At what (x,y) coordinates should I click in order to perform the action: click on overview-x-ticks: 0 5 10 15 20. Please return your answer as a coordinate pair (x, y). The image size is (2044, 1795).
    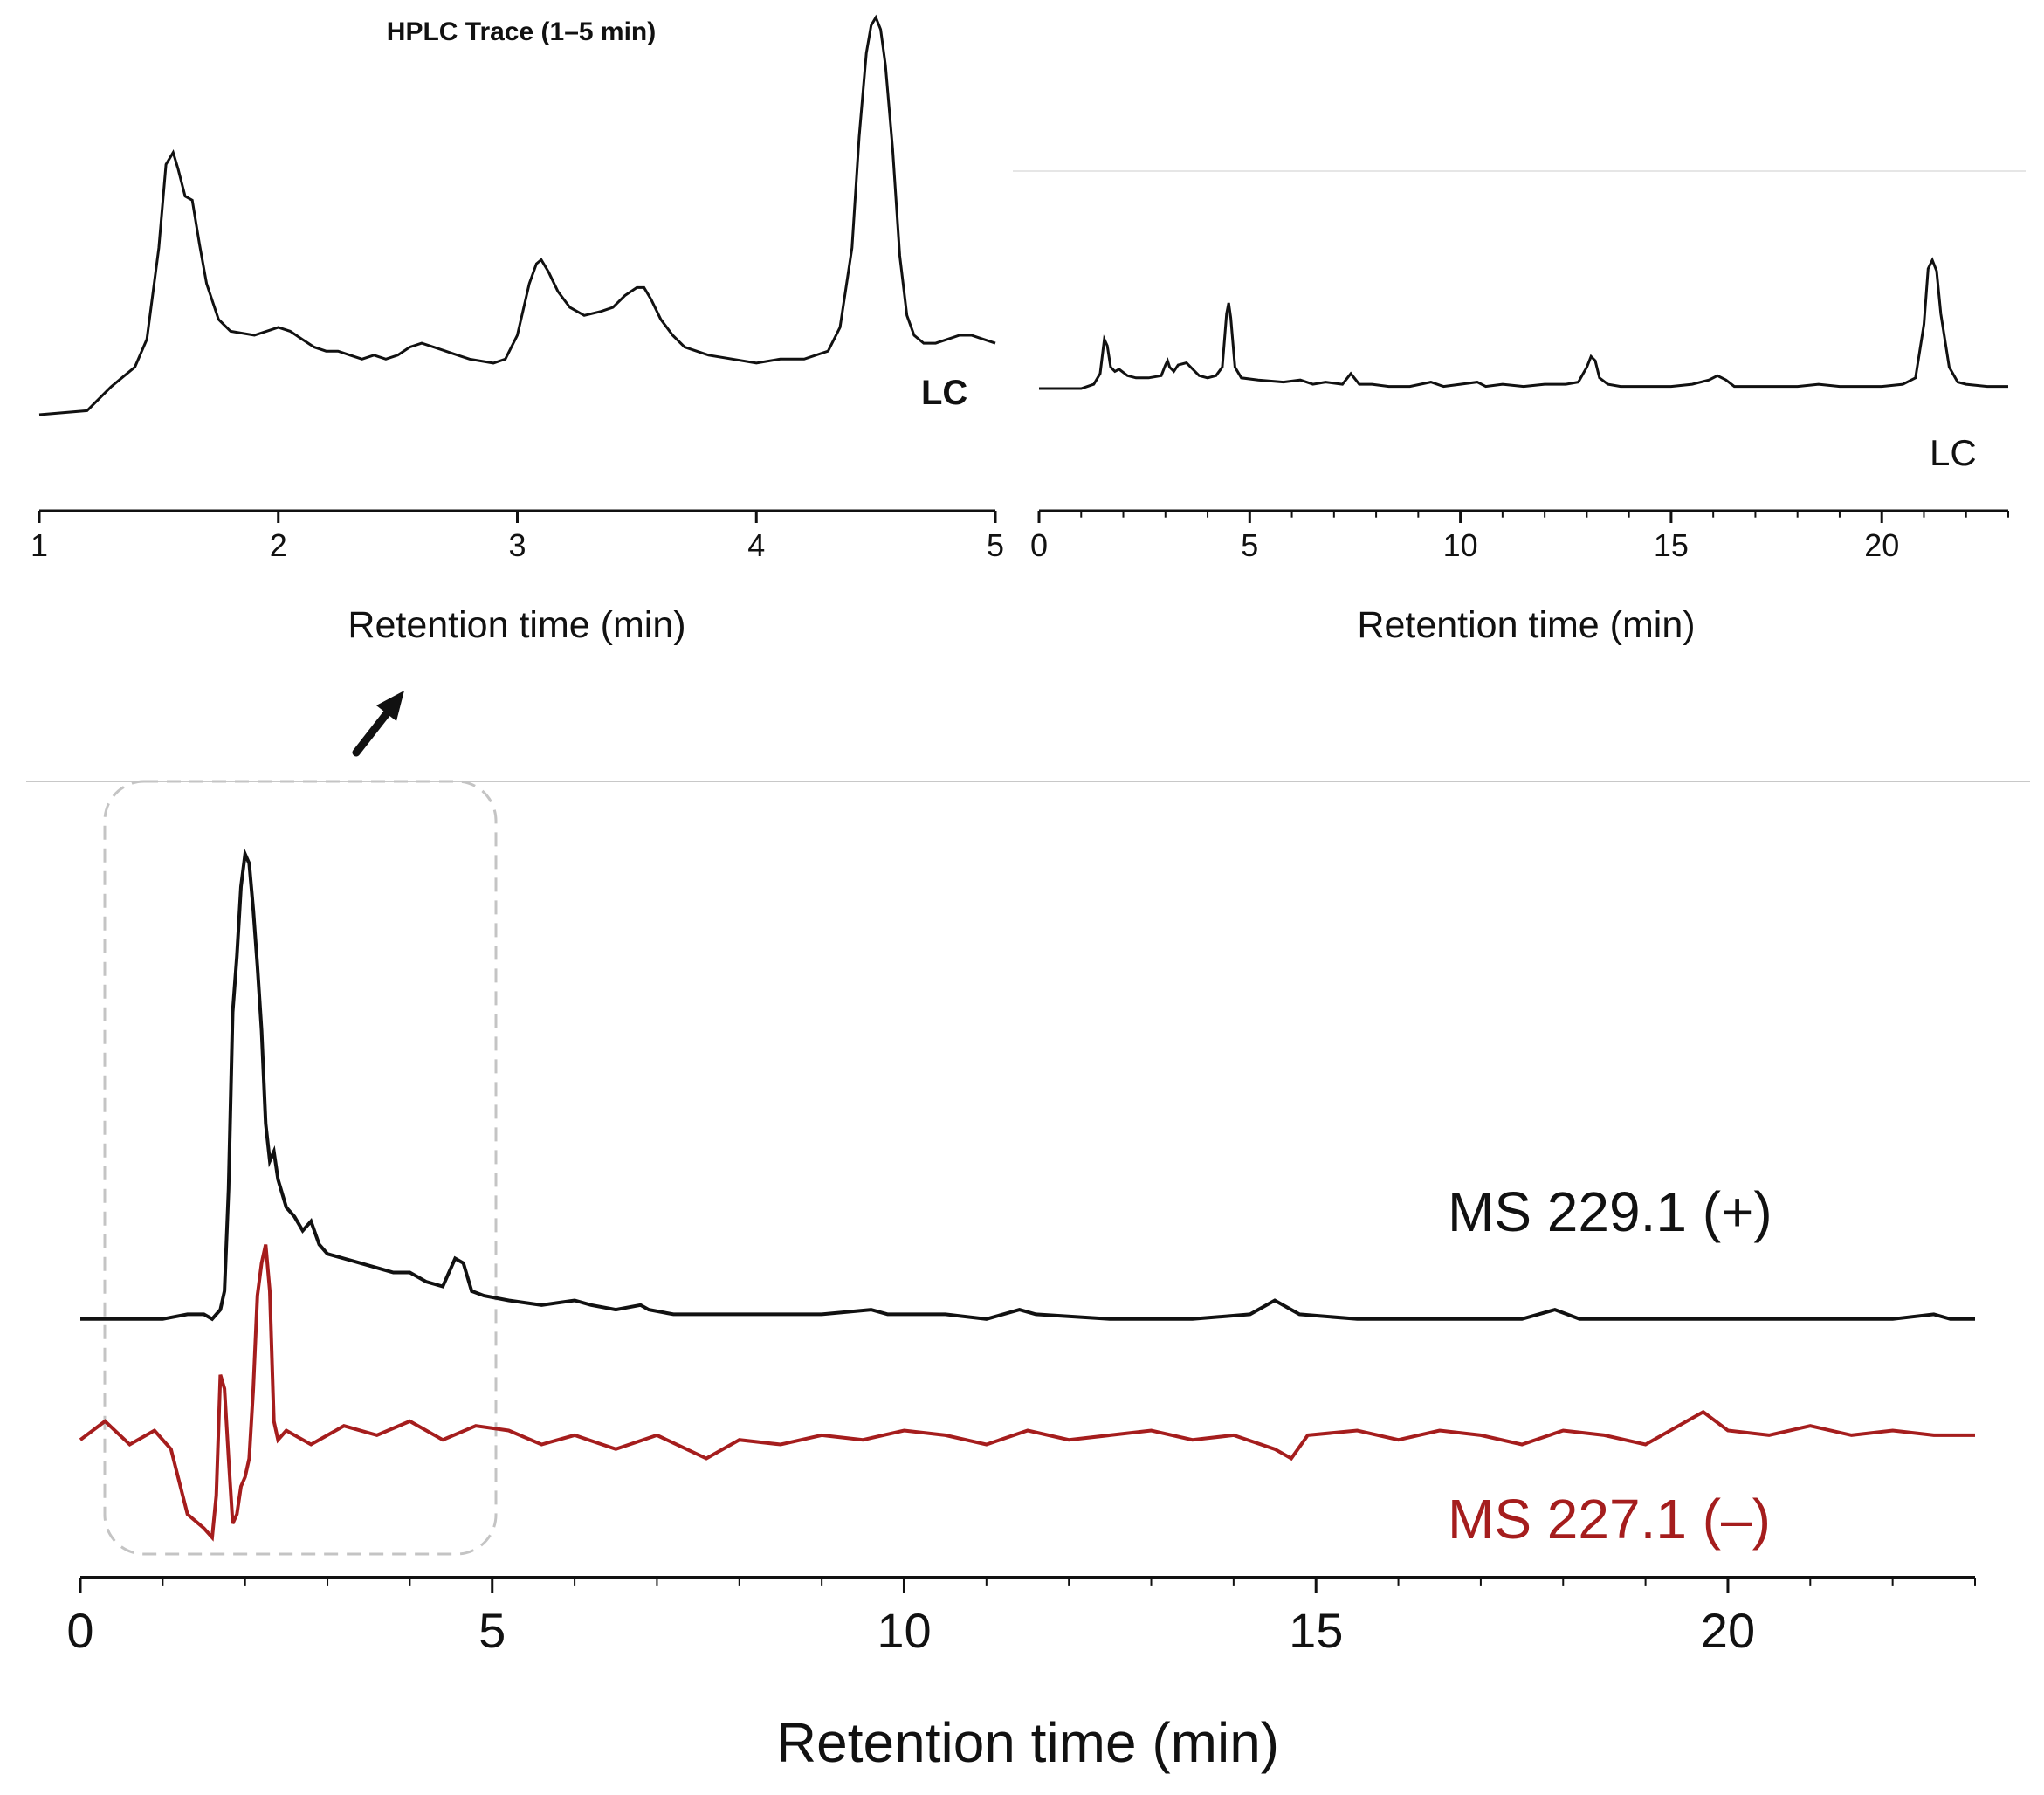
    Looking at the image, I should click on (1519, 537).